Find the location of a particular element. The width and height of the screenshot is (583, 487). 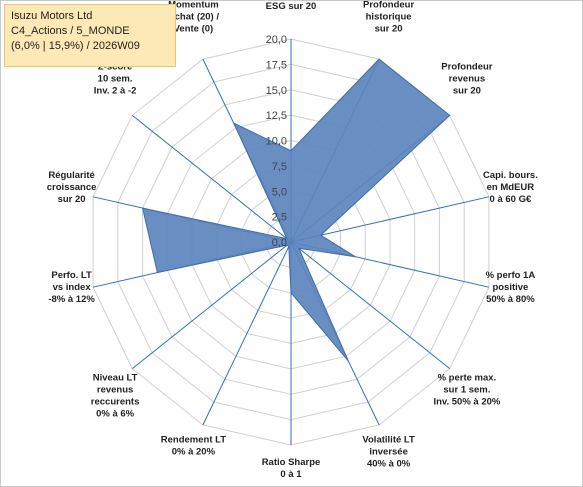

tick-label: 15,0 is located at coordinates (276, 91).